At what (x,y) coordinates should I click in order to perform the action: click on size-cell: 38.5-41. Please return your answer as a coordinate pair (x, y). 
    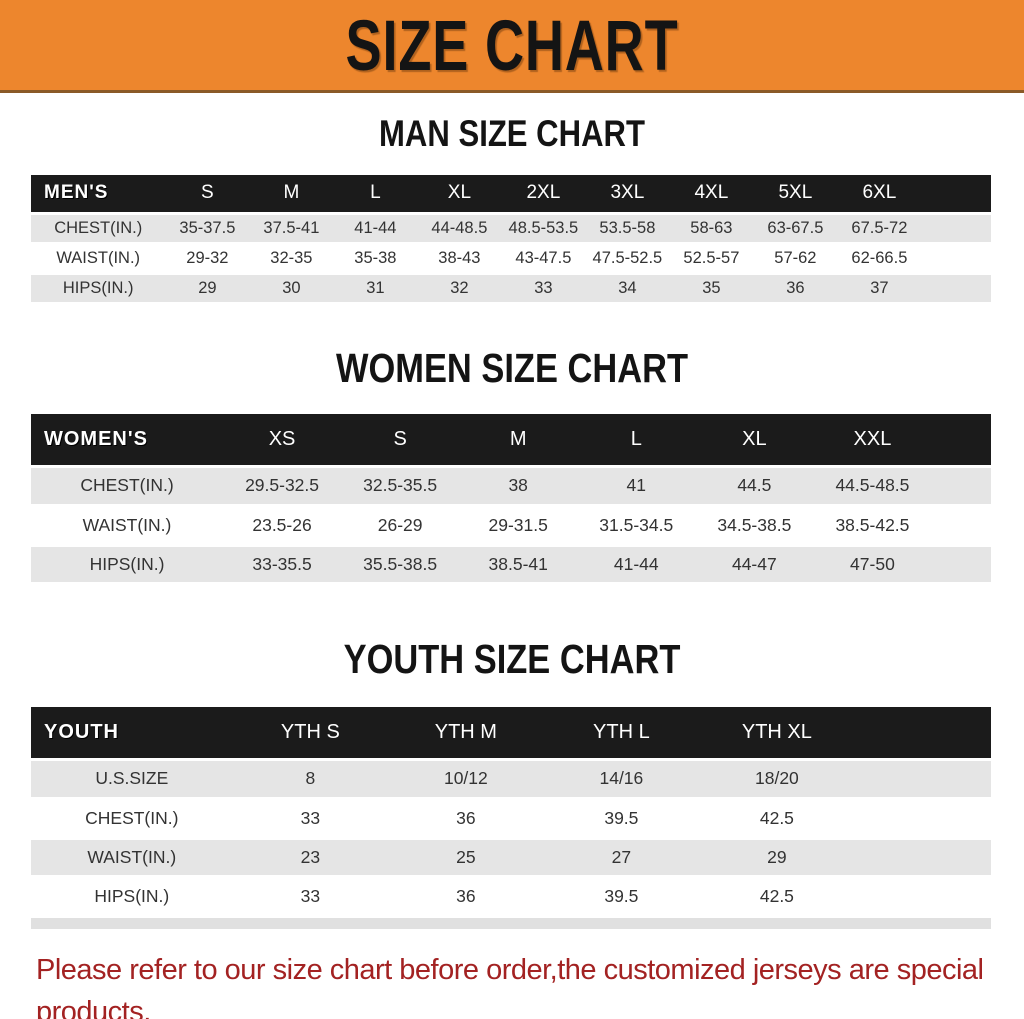
    Looking at the image, I should click on (518, 565).